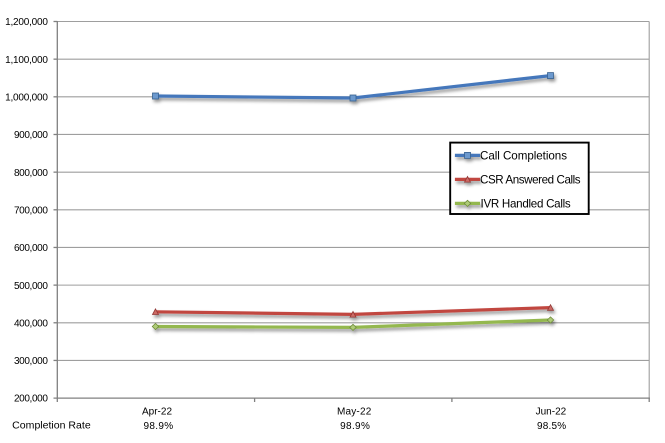  Describe the element at coordinates (523, 156) in the screenshot. I see `svg-text: Call Completions` at that location.